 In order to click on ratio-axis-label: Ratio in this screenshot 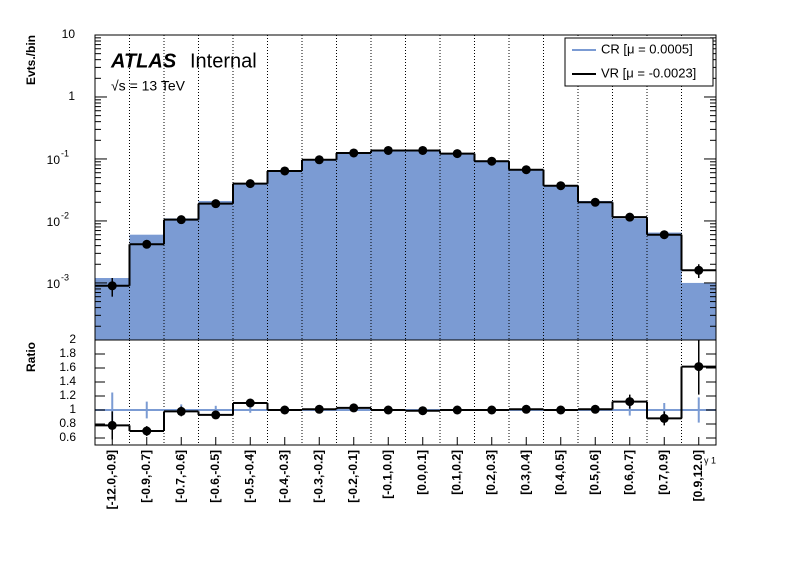, I will do `click(31, 357)`.